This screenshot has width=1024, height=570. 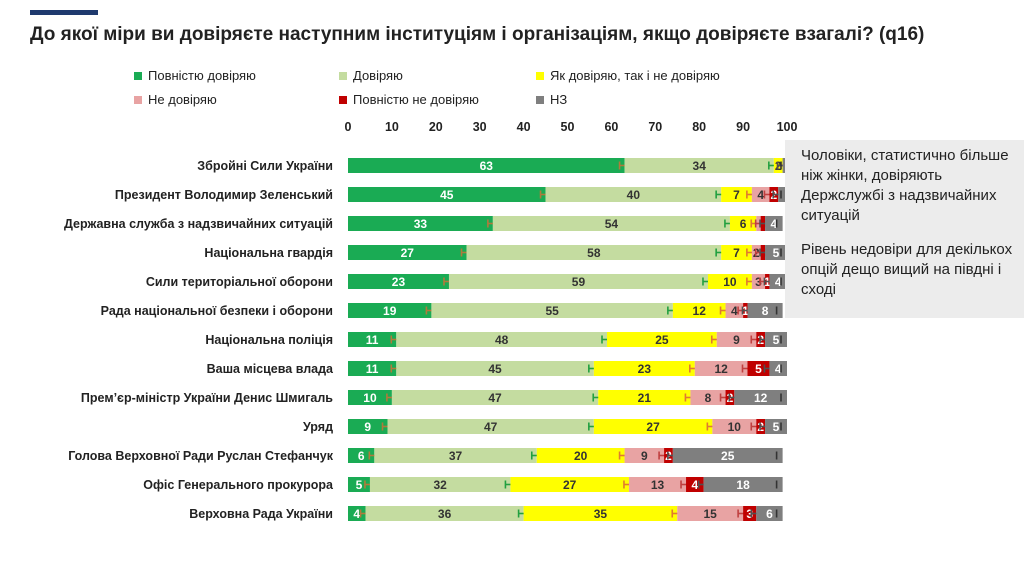 I want to click on category-label: Державна служба з надзвичайних ситуацій, so click(x=198, y=224).